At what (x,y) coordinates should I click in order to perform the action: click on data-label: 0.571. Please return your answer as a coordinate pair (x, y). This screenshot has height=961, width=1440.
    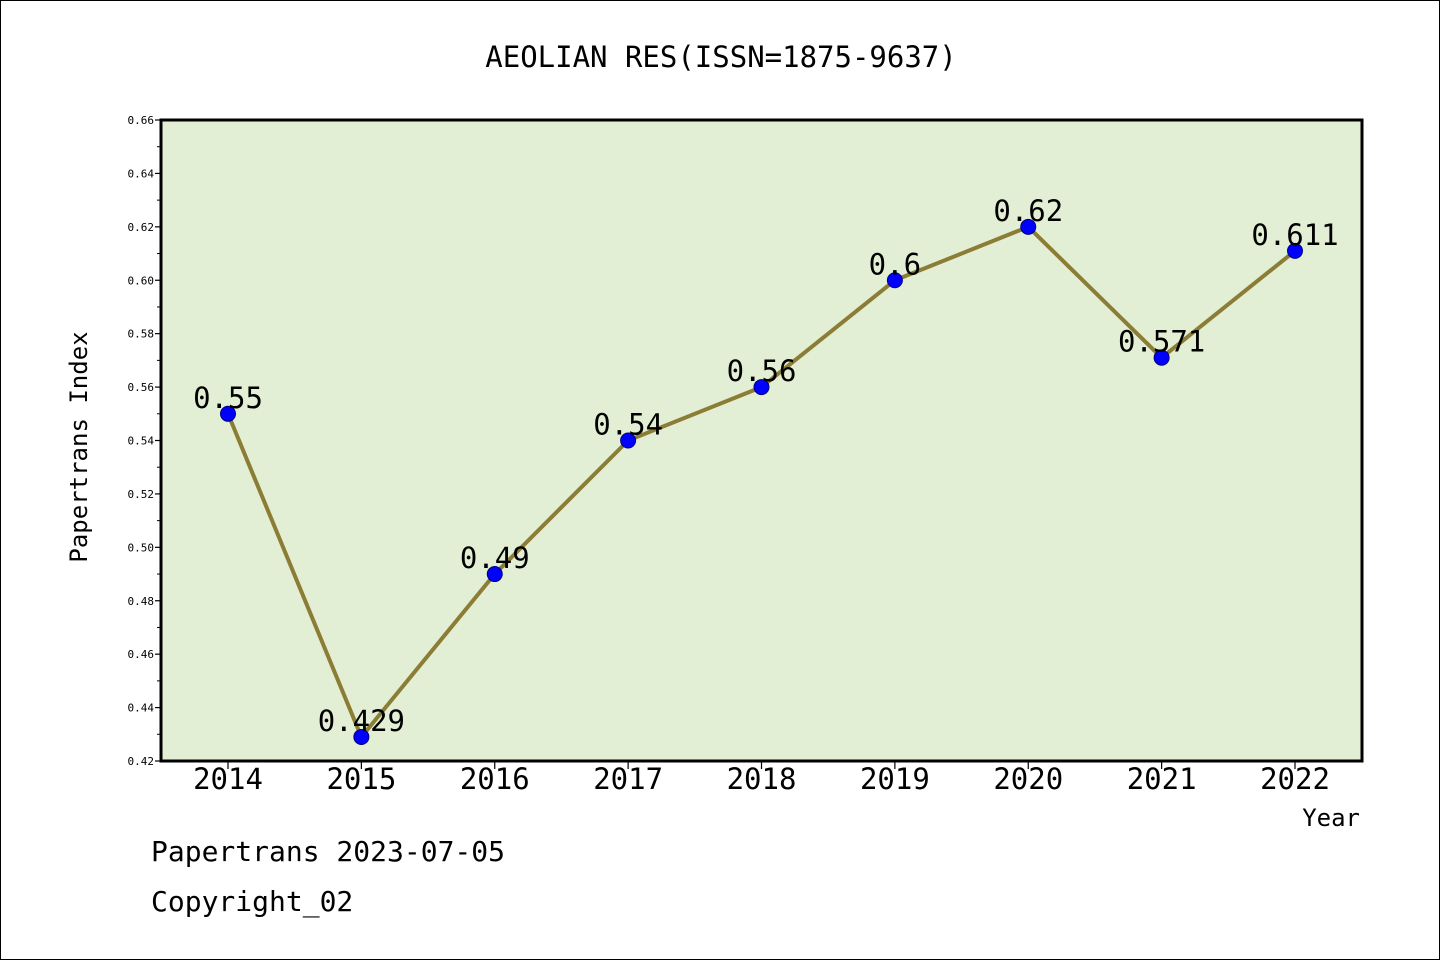
    Looking at the image, I should click on (1161, 342).